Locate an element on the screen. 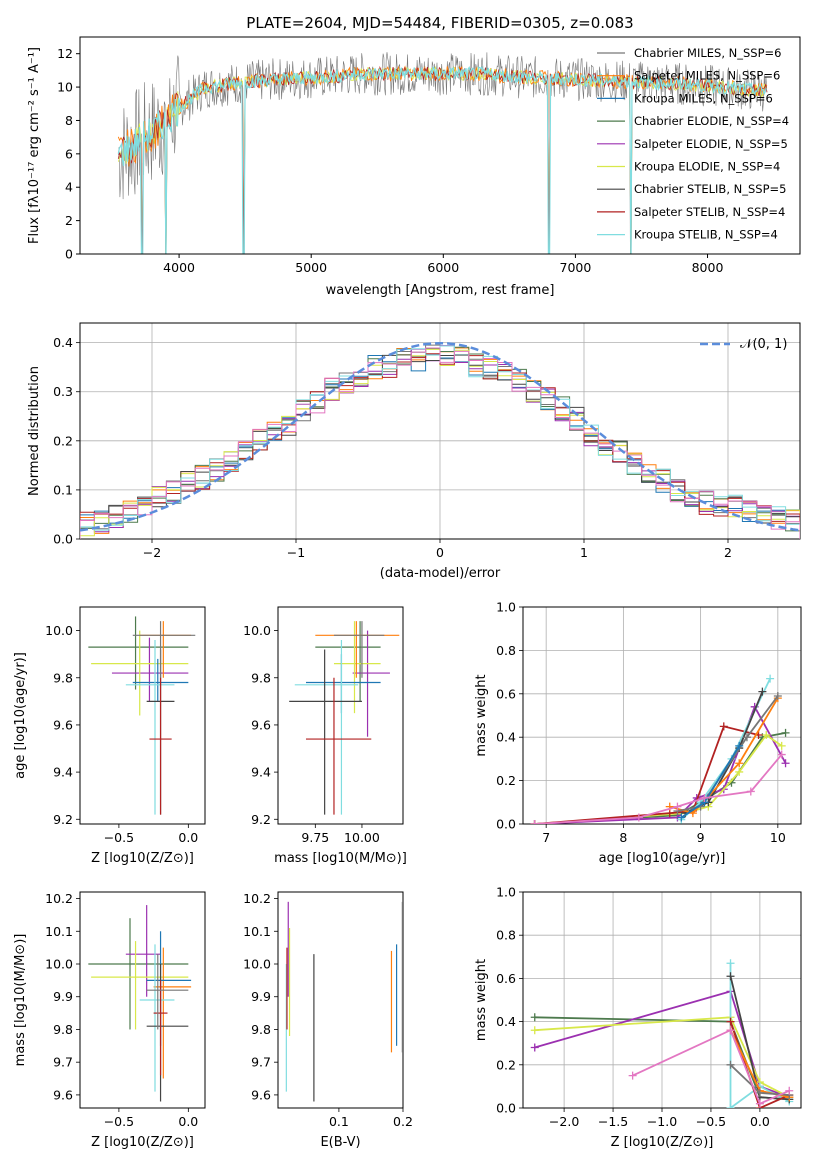 The image size is (819, 1170). legend-entry: Chabrier MILES, N_SSP=6 is located at coordinates (707, 53).